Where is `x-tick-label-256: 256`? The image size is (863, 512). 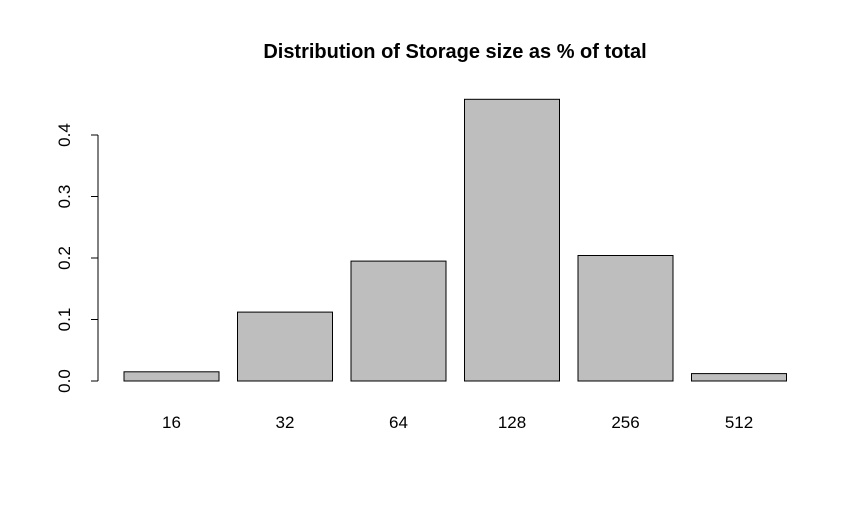
x-tick-label-256: 256 is located at coordinates (625, 422).